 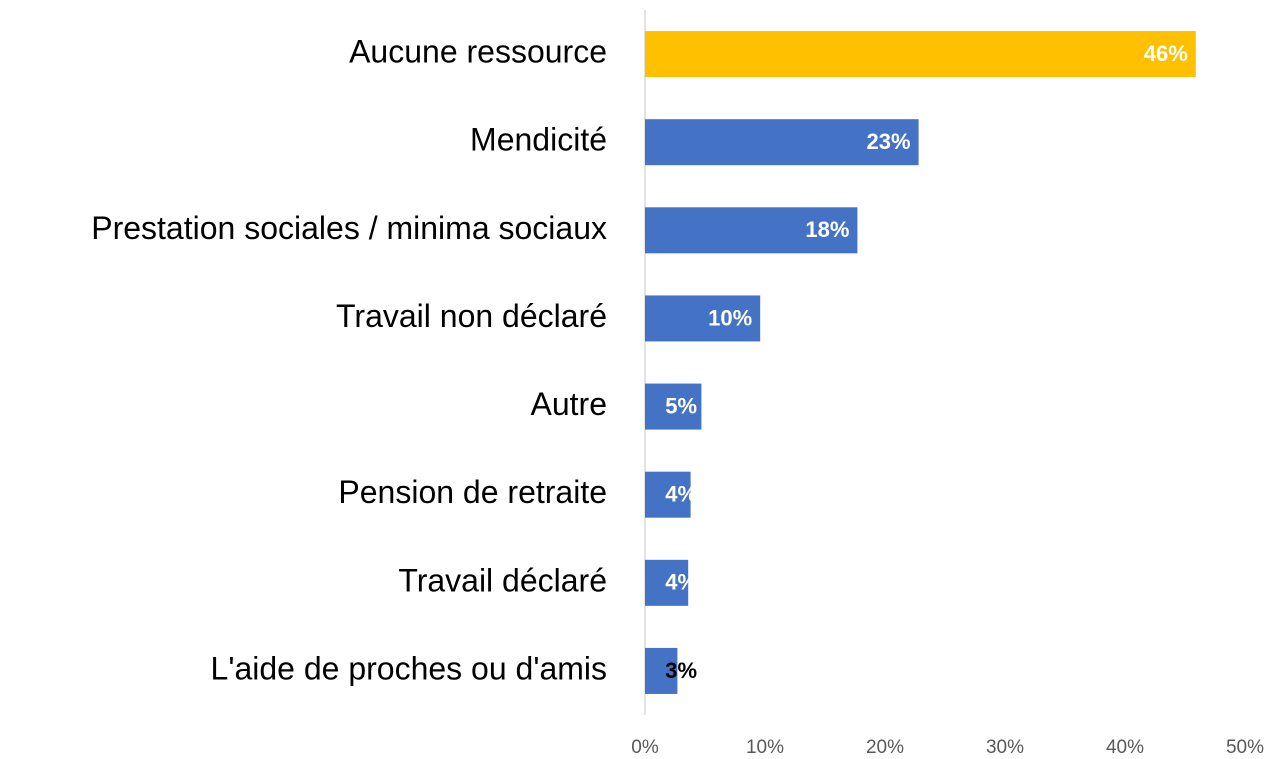 What do you see at coordinates (569, 404) in the screenshot?
I see `y-tick-label: Autre` at bounding box center [569, 404].